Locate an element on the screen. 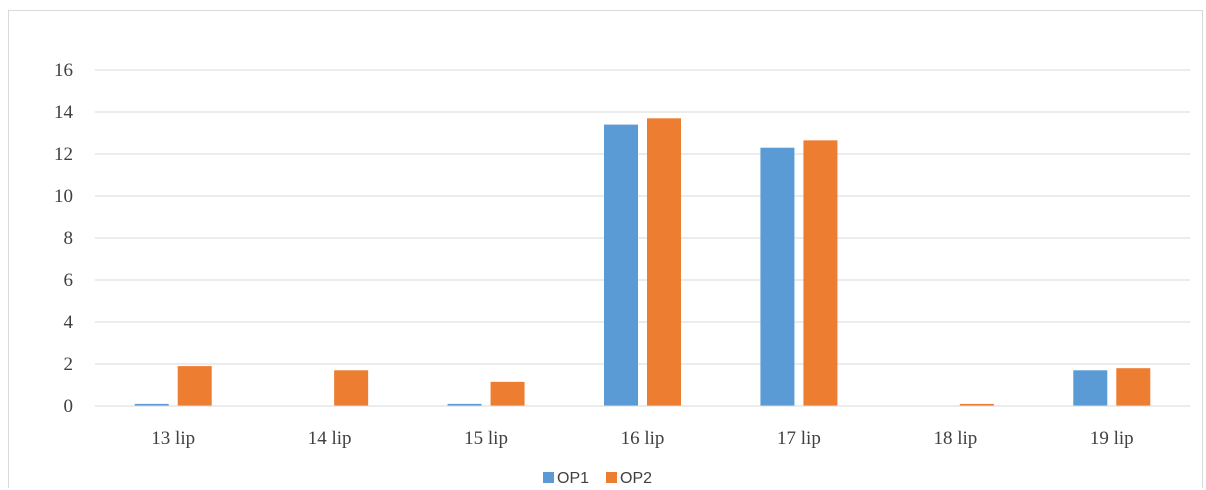 The width and height of the screenshot is (1206, 490). y-tick-label: 12 is located at coordinates (63, 154).